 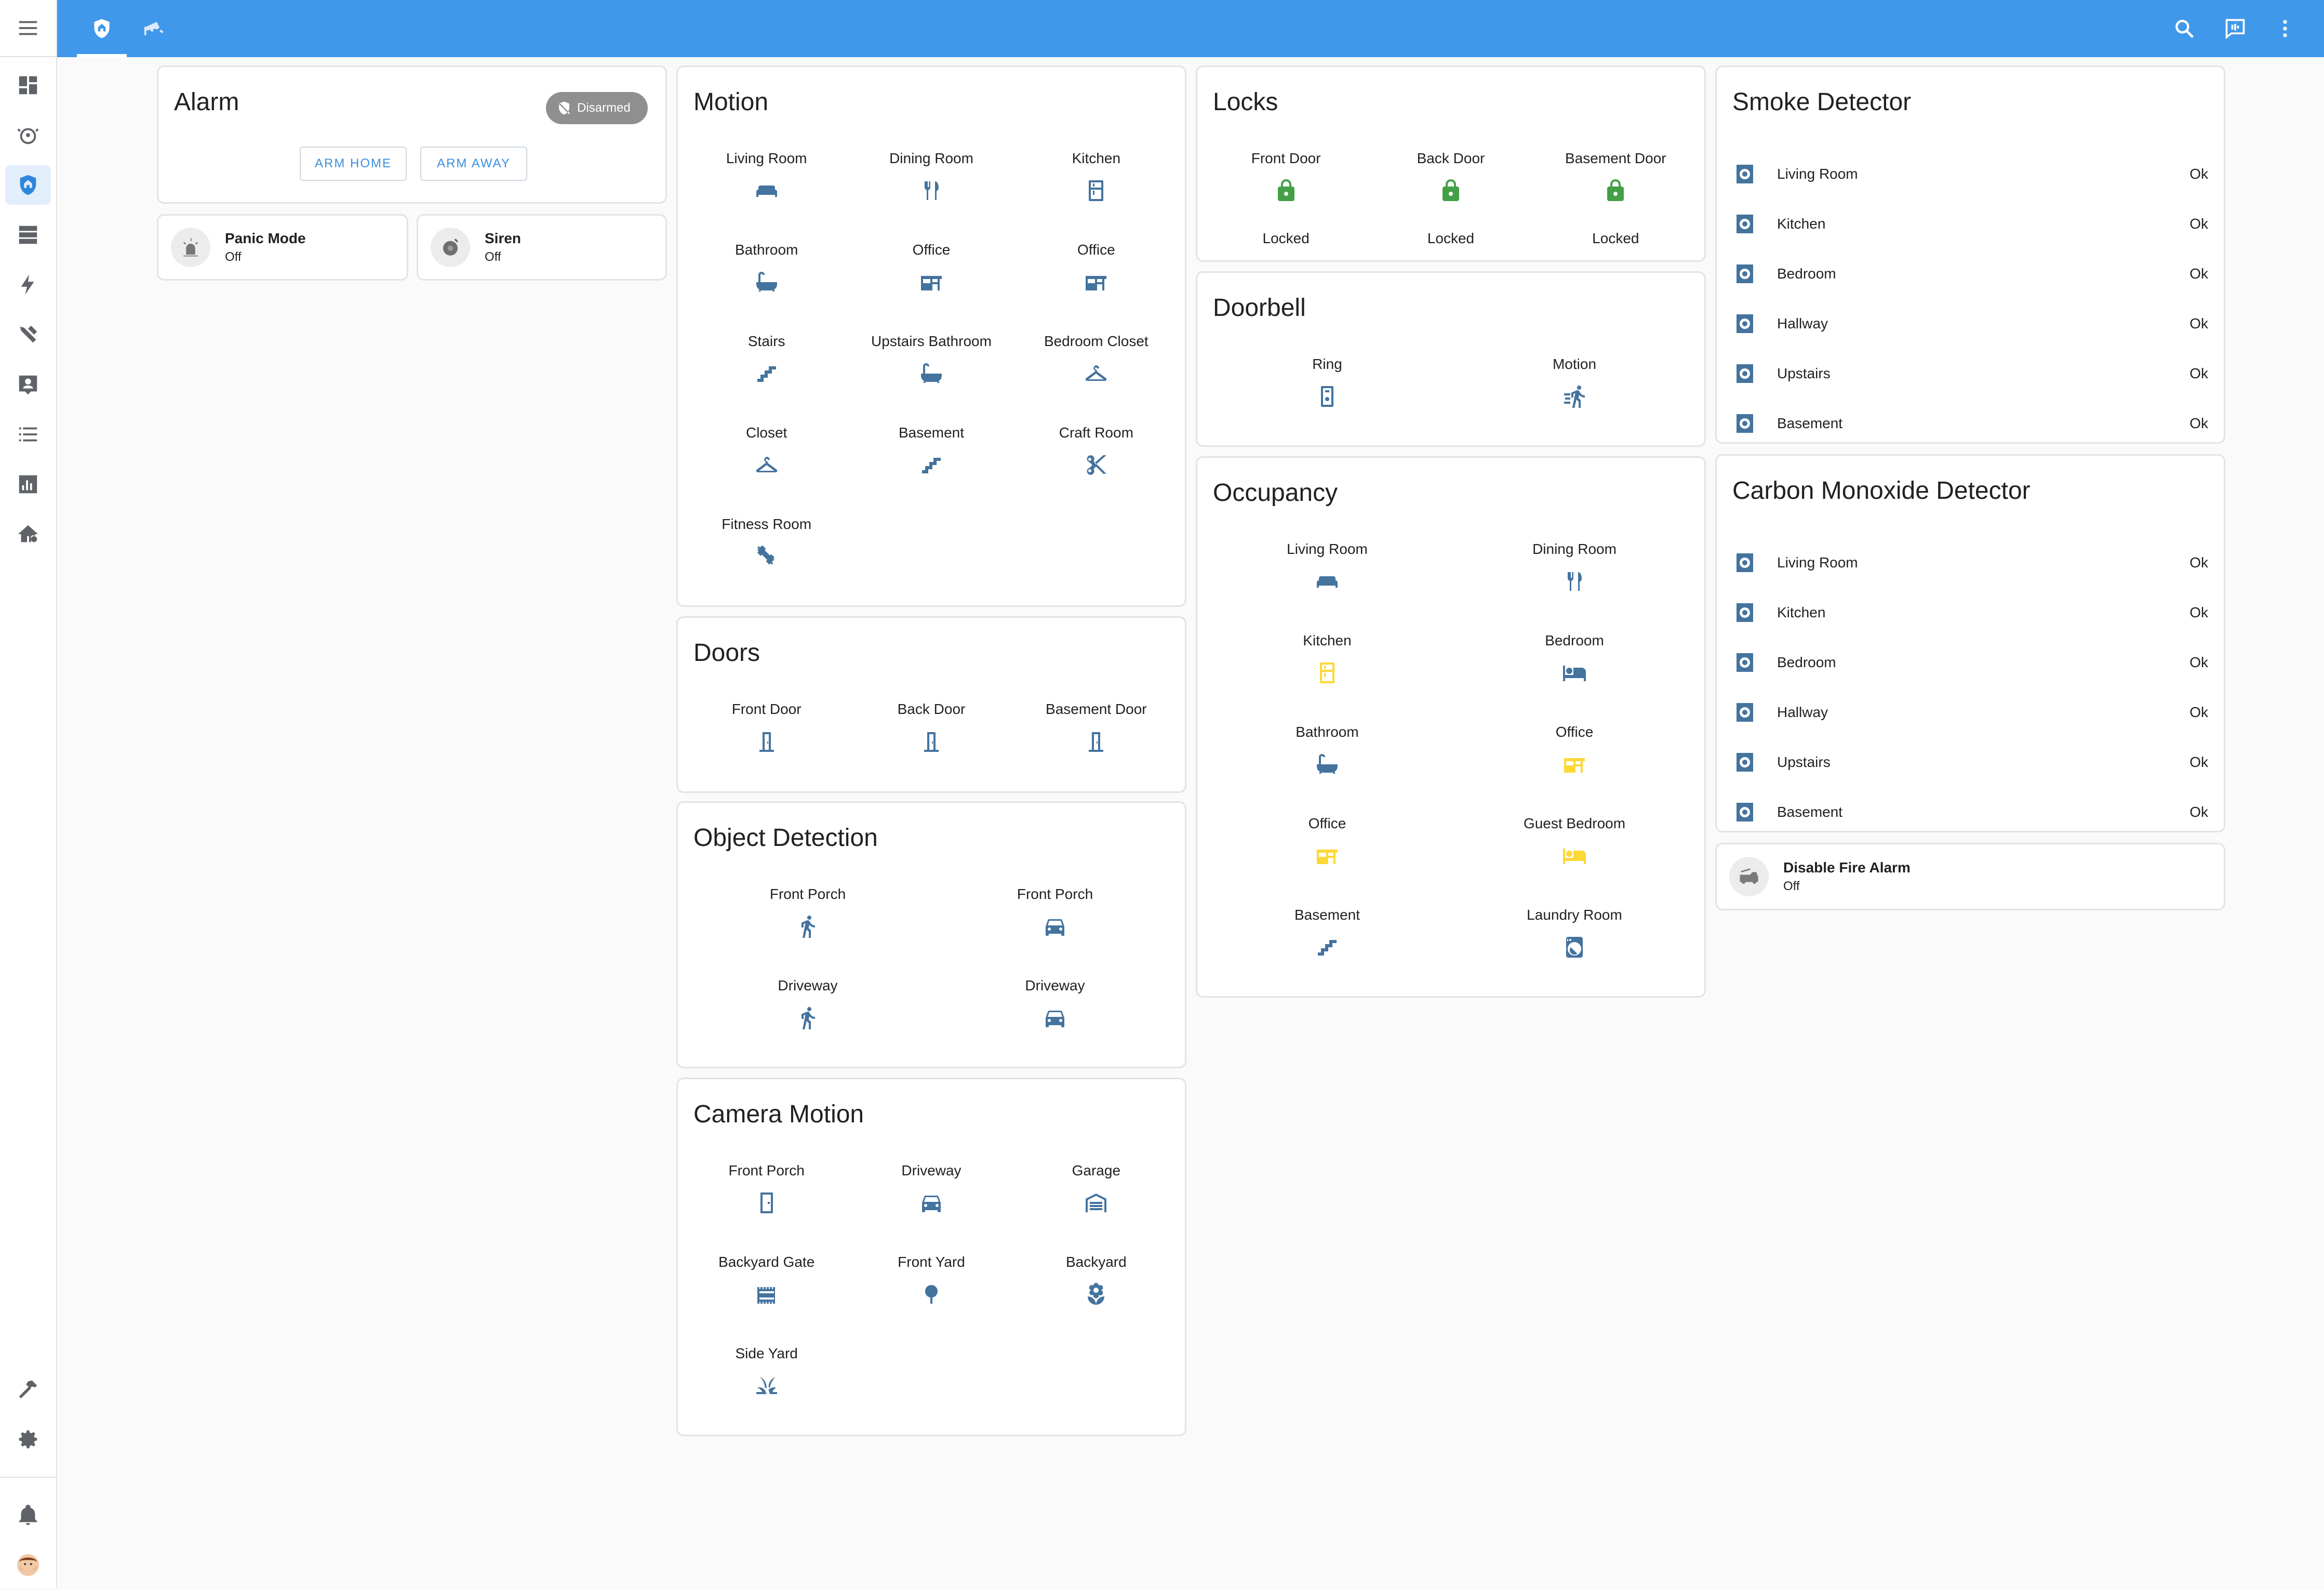 What do you see at coordinates (931, 1299) in the screenshot?
I see `camera-motion-tile: Front Yard` at bounding box center [931, 1299].